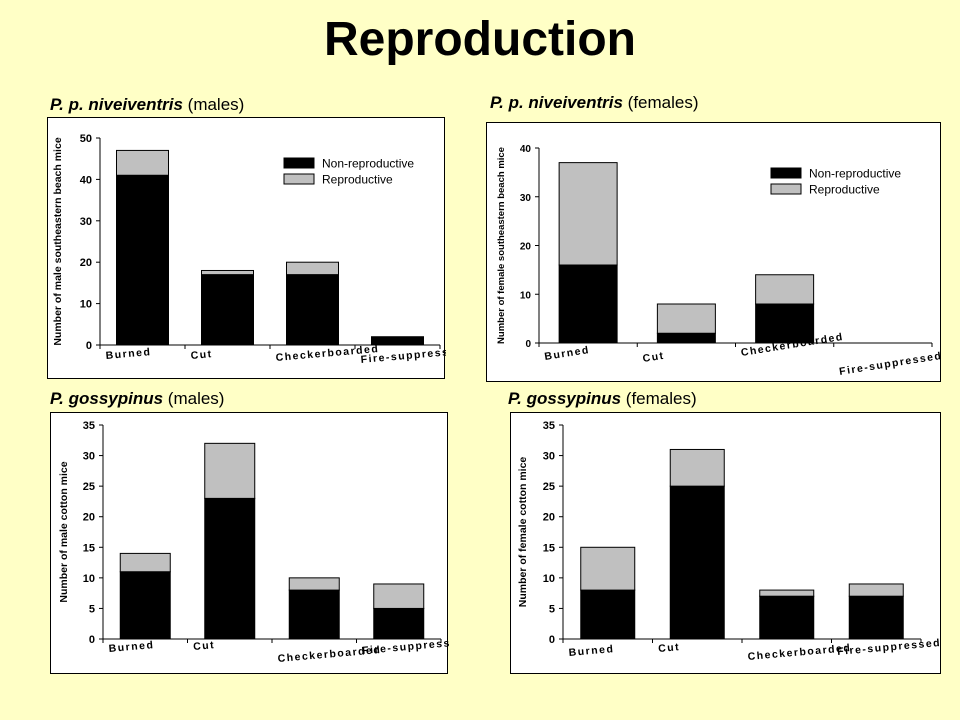 Image resolution: width=960 pixels, height=720 pixels. I want to click on panel-title-males-cotton: P. gossypinus (males), so click(137, 399).